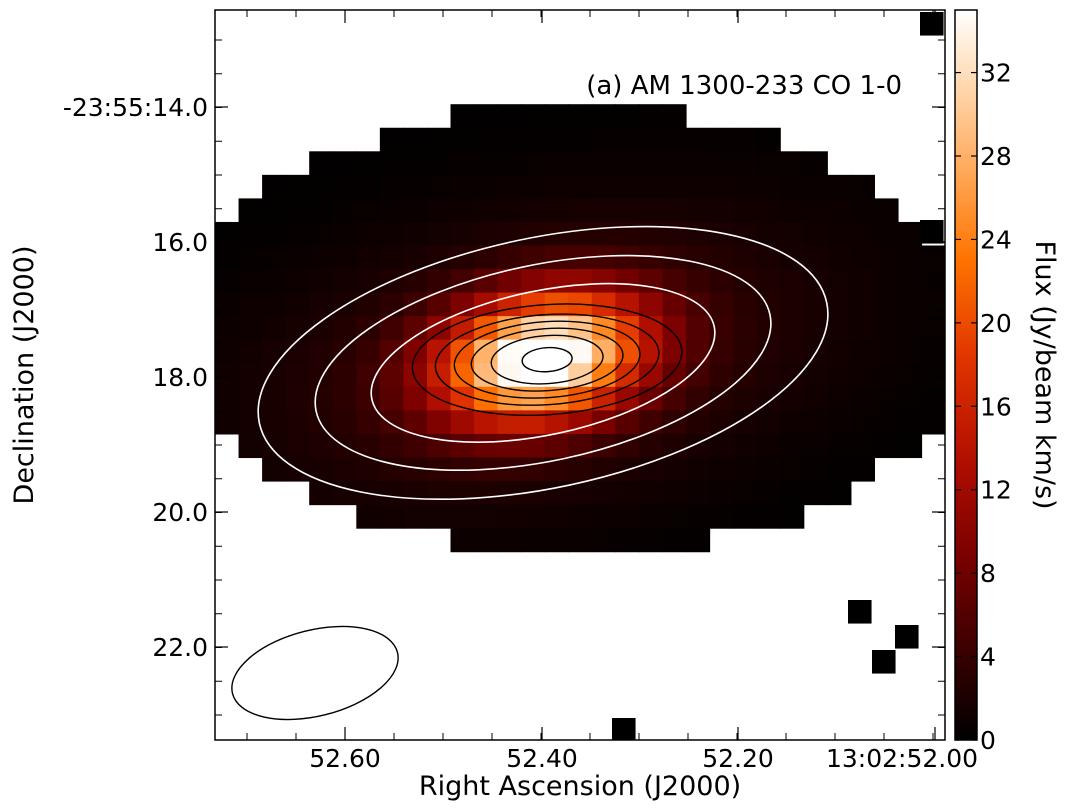 This screenshot has height=811, width=1065. Describe the element at coordinates (966, 375) in the screenshot. I see `colorbar` at that location.